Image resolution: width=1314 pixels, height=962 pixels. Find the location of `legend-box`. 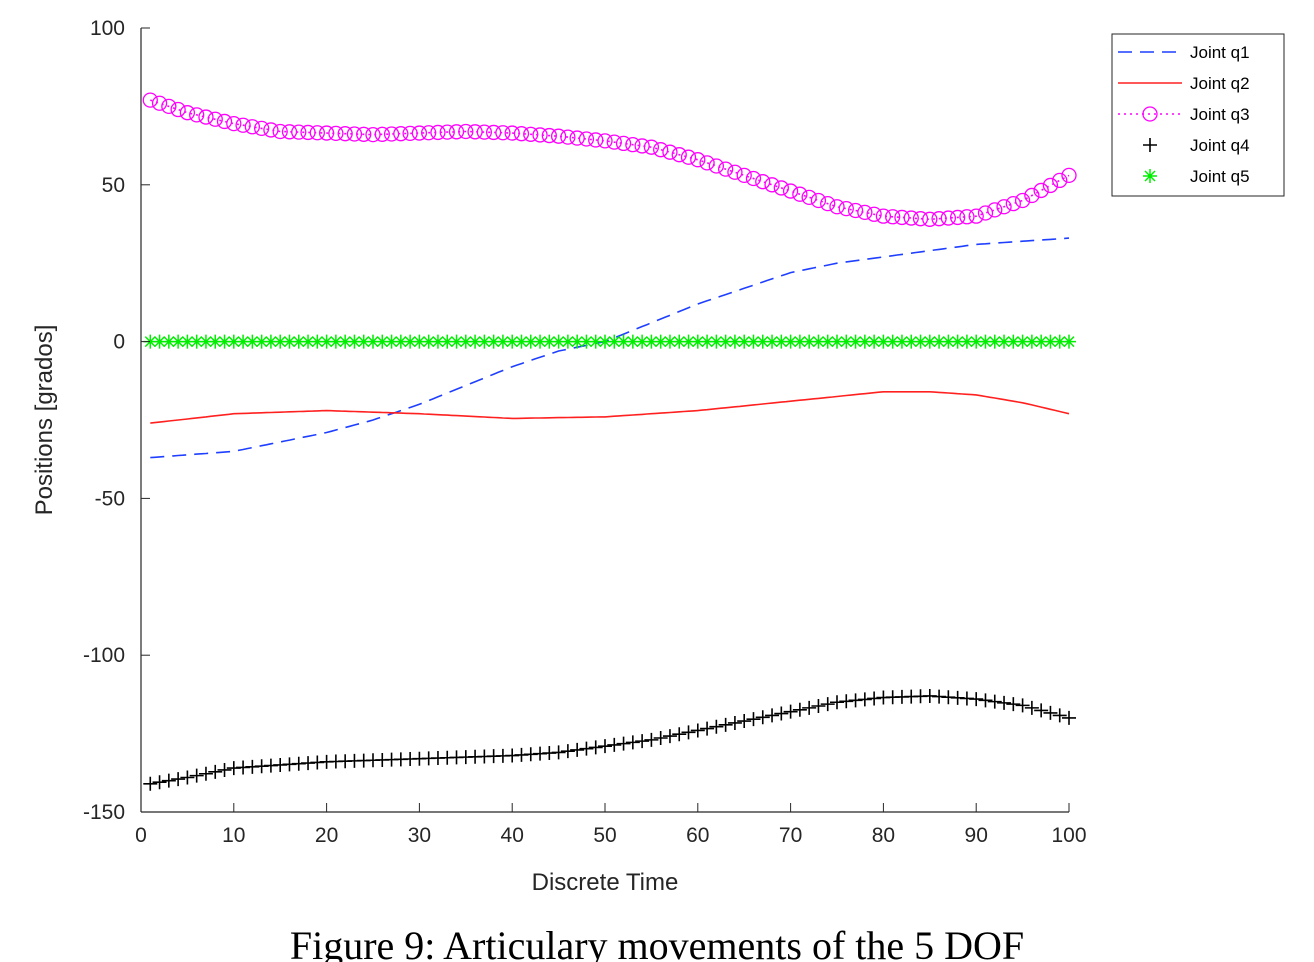

legend-box is located at coordinates (1198, 115).